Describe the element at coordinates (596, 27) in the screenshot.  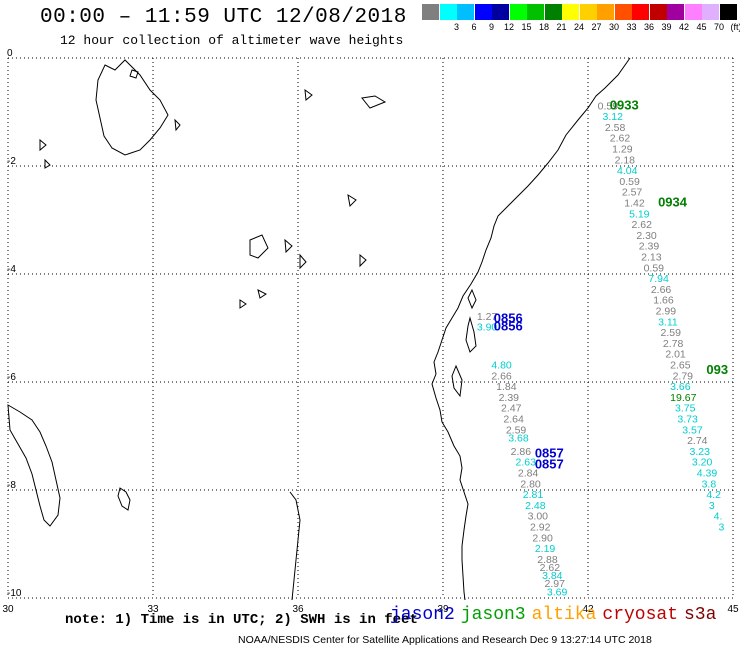
I see `legend-label: 27` at that location.